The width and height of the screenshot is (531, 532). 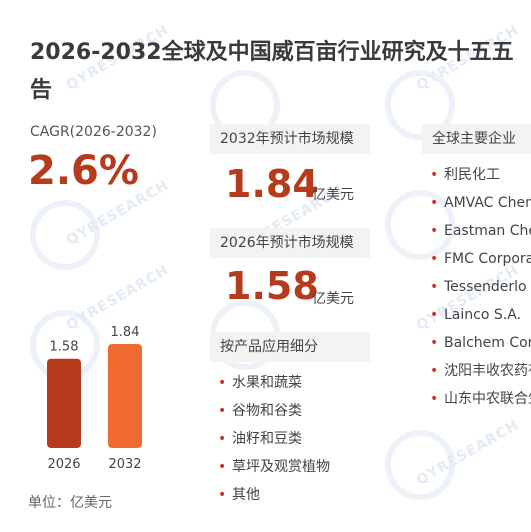 I want to click on company-item: FMC Corpora, so click(x=487, y=259).